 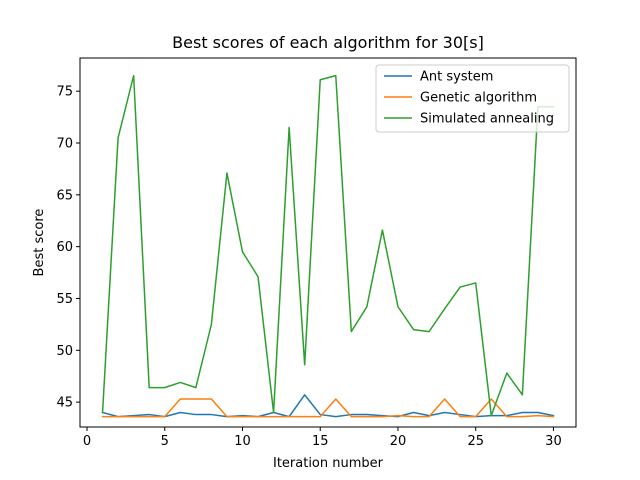 I want to click on x-tick-label: 25, so click(x=475, y=441).